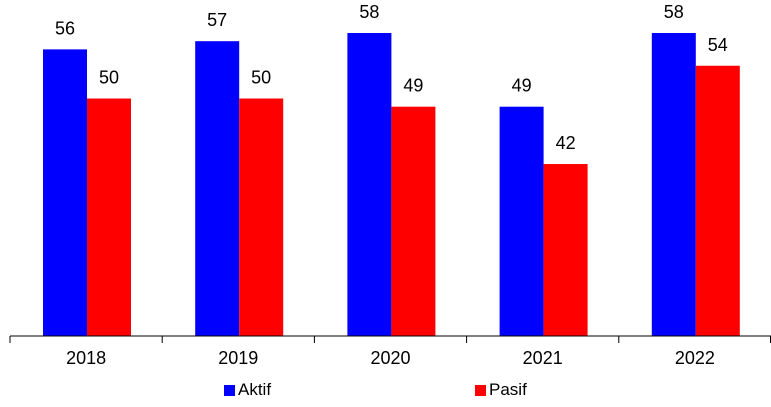  I want to click on legend: Aktif Pasif, so click(385, 390).